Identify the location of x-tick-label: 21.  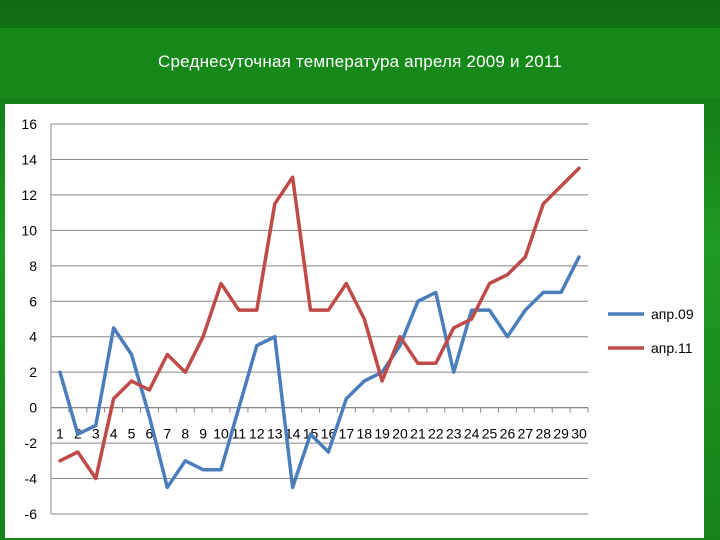
(418, 434).